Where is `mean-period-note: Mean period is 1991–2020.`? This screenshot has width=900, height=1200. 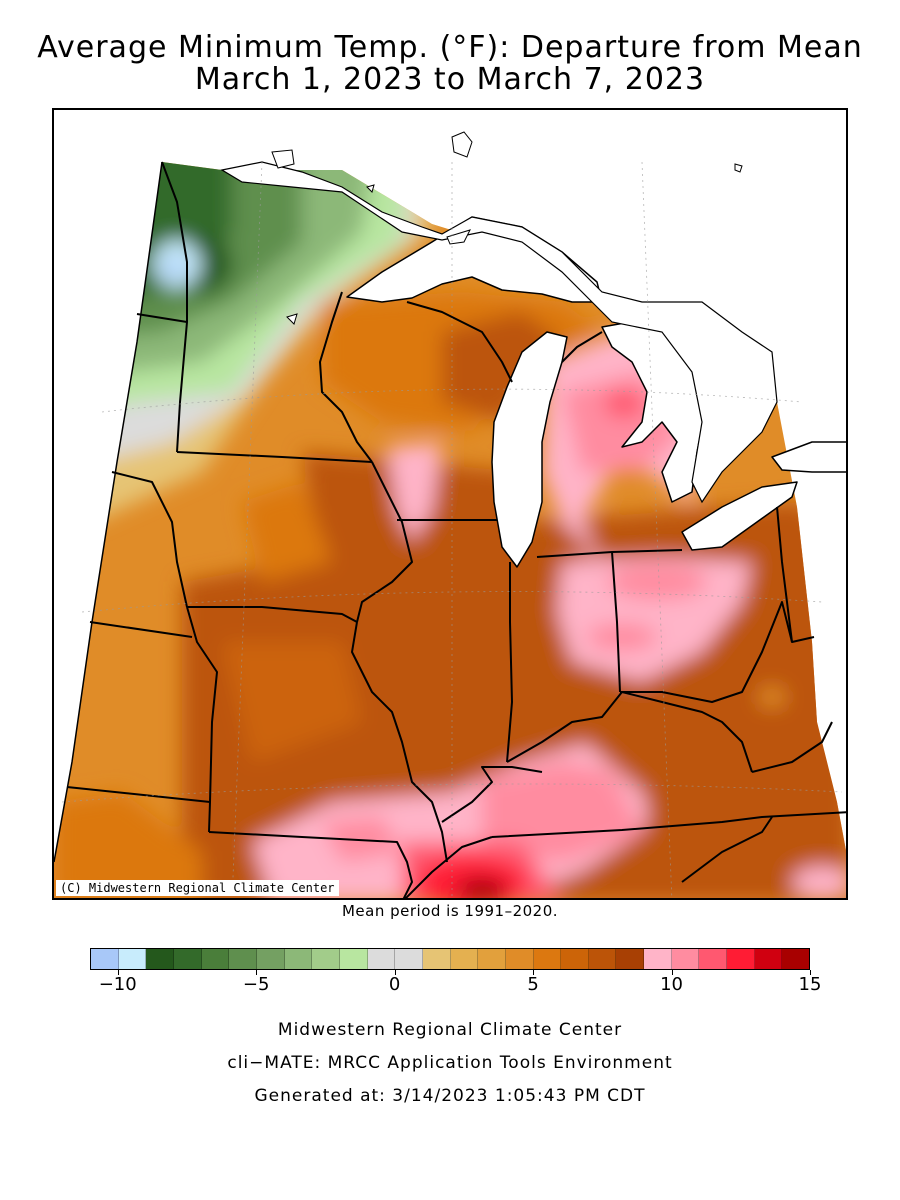 mean-period-note: Mean period is 1991–2020. is located at coordinates (450, 911).